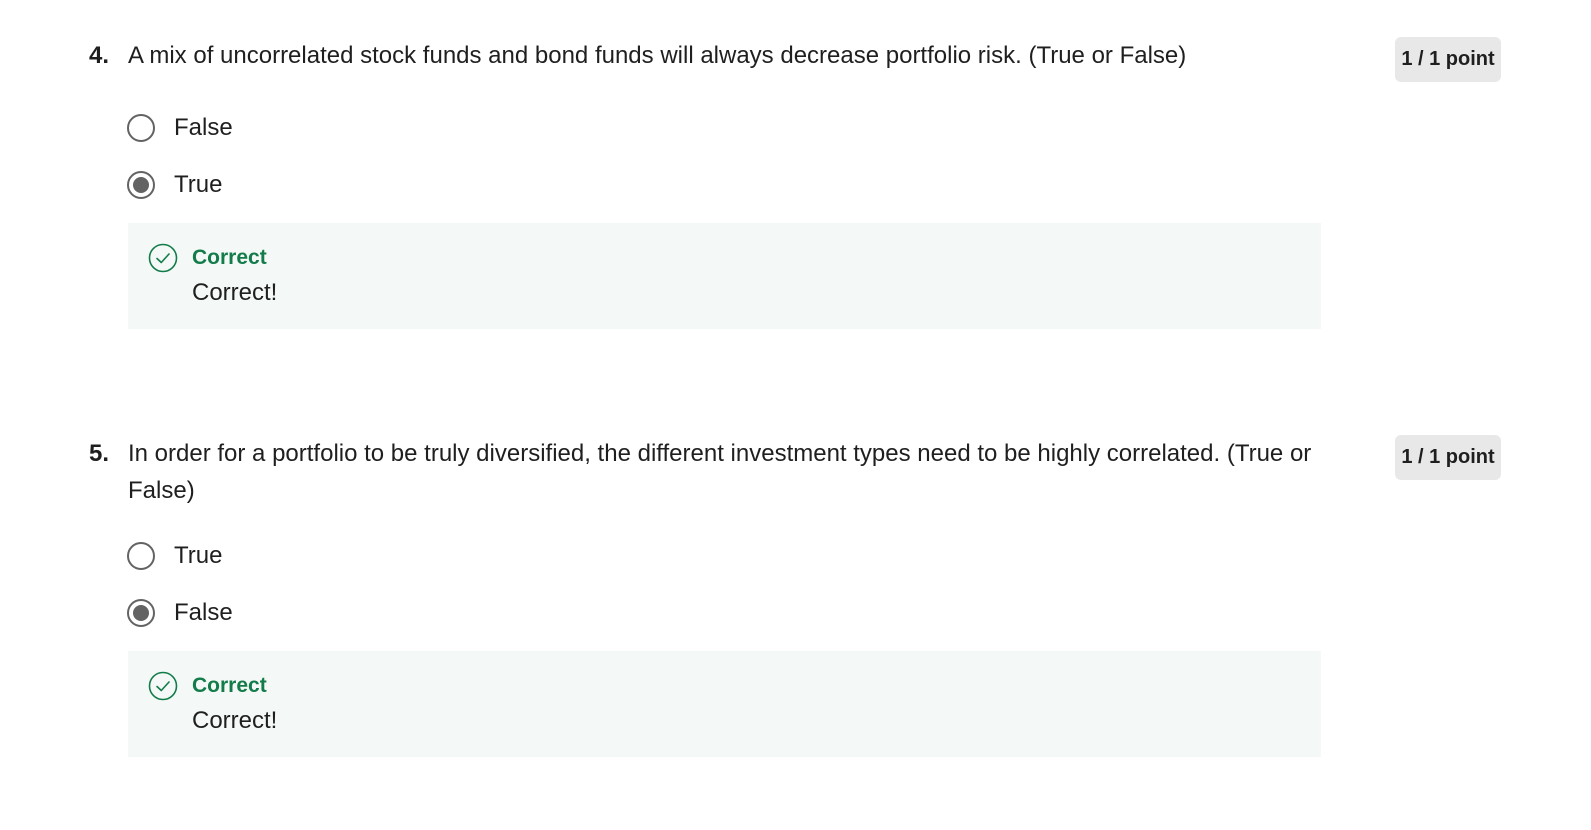 The width and height of the screenshot is (1591, 830). Describe the element at coordinates (99, 453) in the screenshot. I see `question-number: 5.` at that location.